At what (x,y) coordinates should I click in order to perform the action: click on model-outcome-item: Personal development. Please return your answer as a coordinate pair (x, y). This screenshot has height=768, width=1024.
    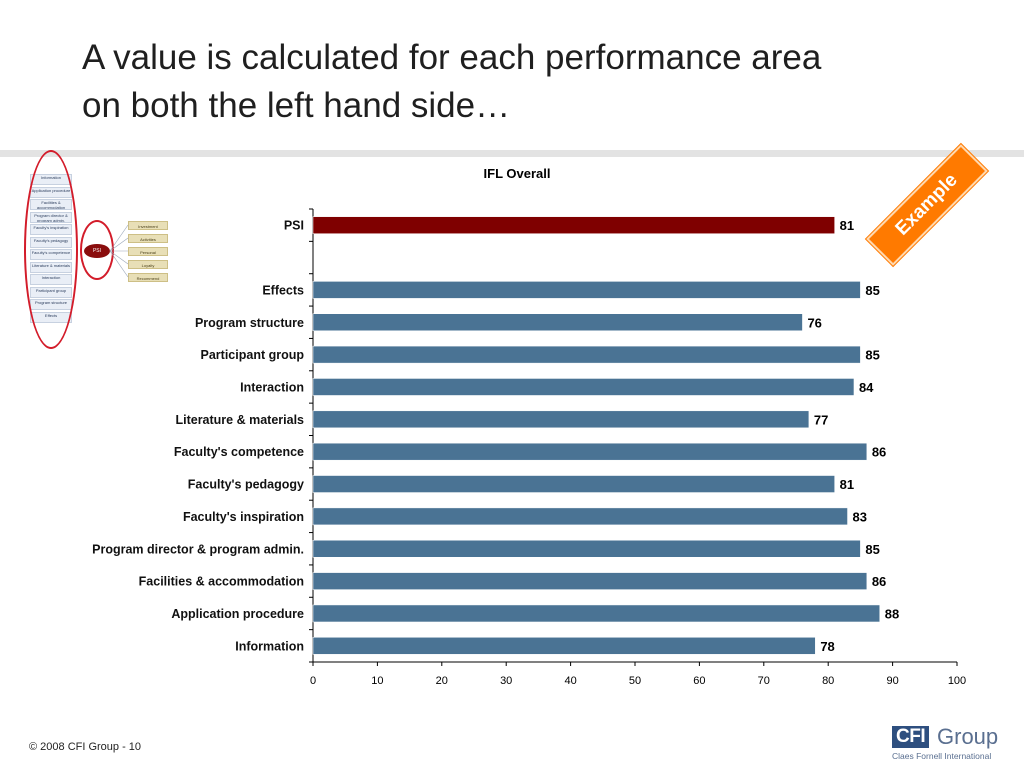
    Looking at the image, I should click on (148, 251).